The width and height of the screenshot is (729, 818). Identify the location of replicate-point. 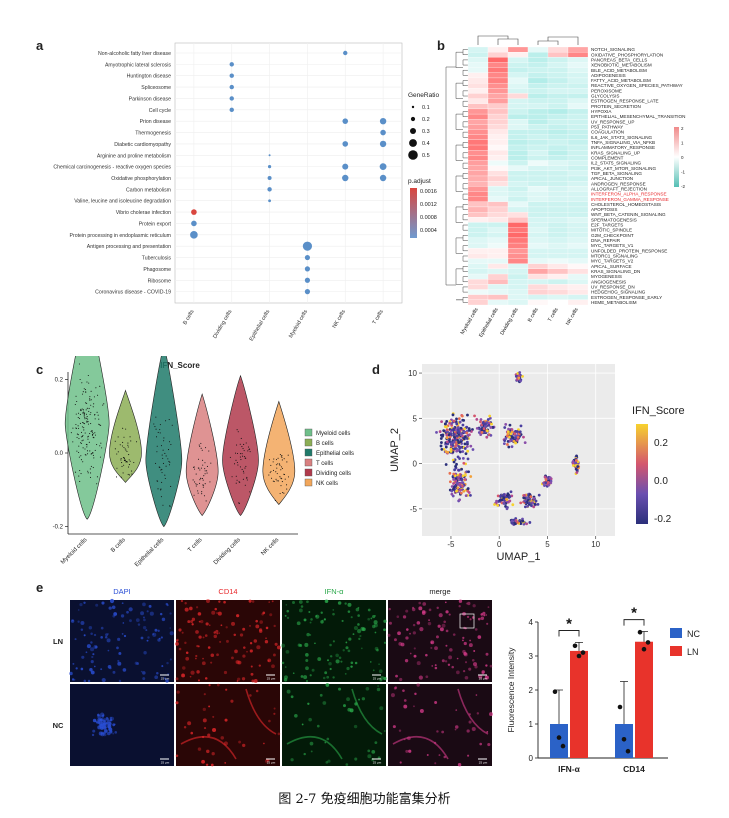
(620, 707).